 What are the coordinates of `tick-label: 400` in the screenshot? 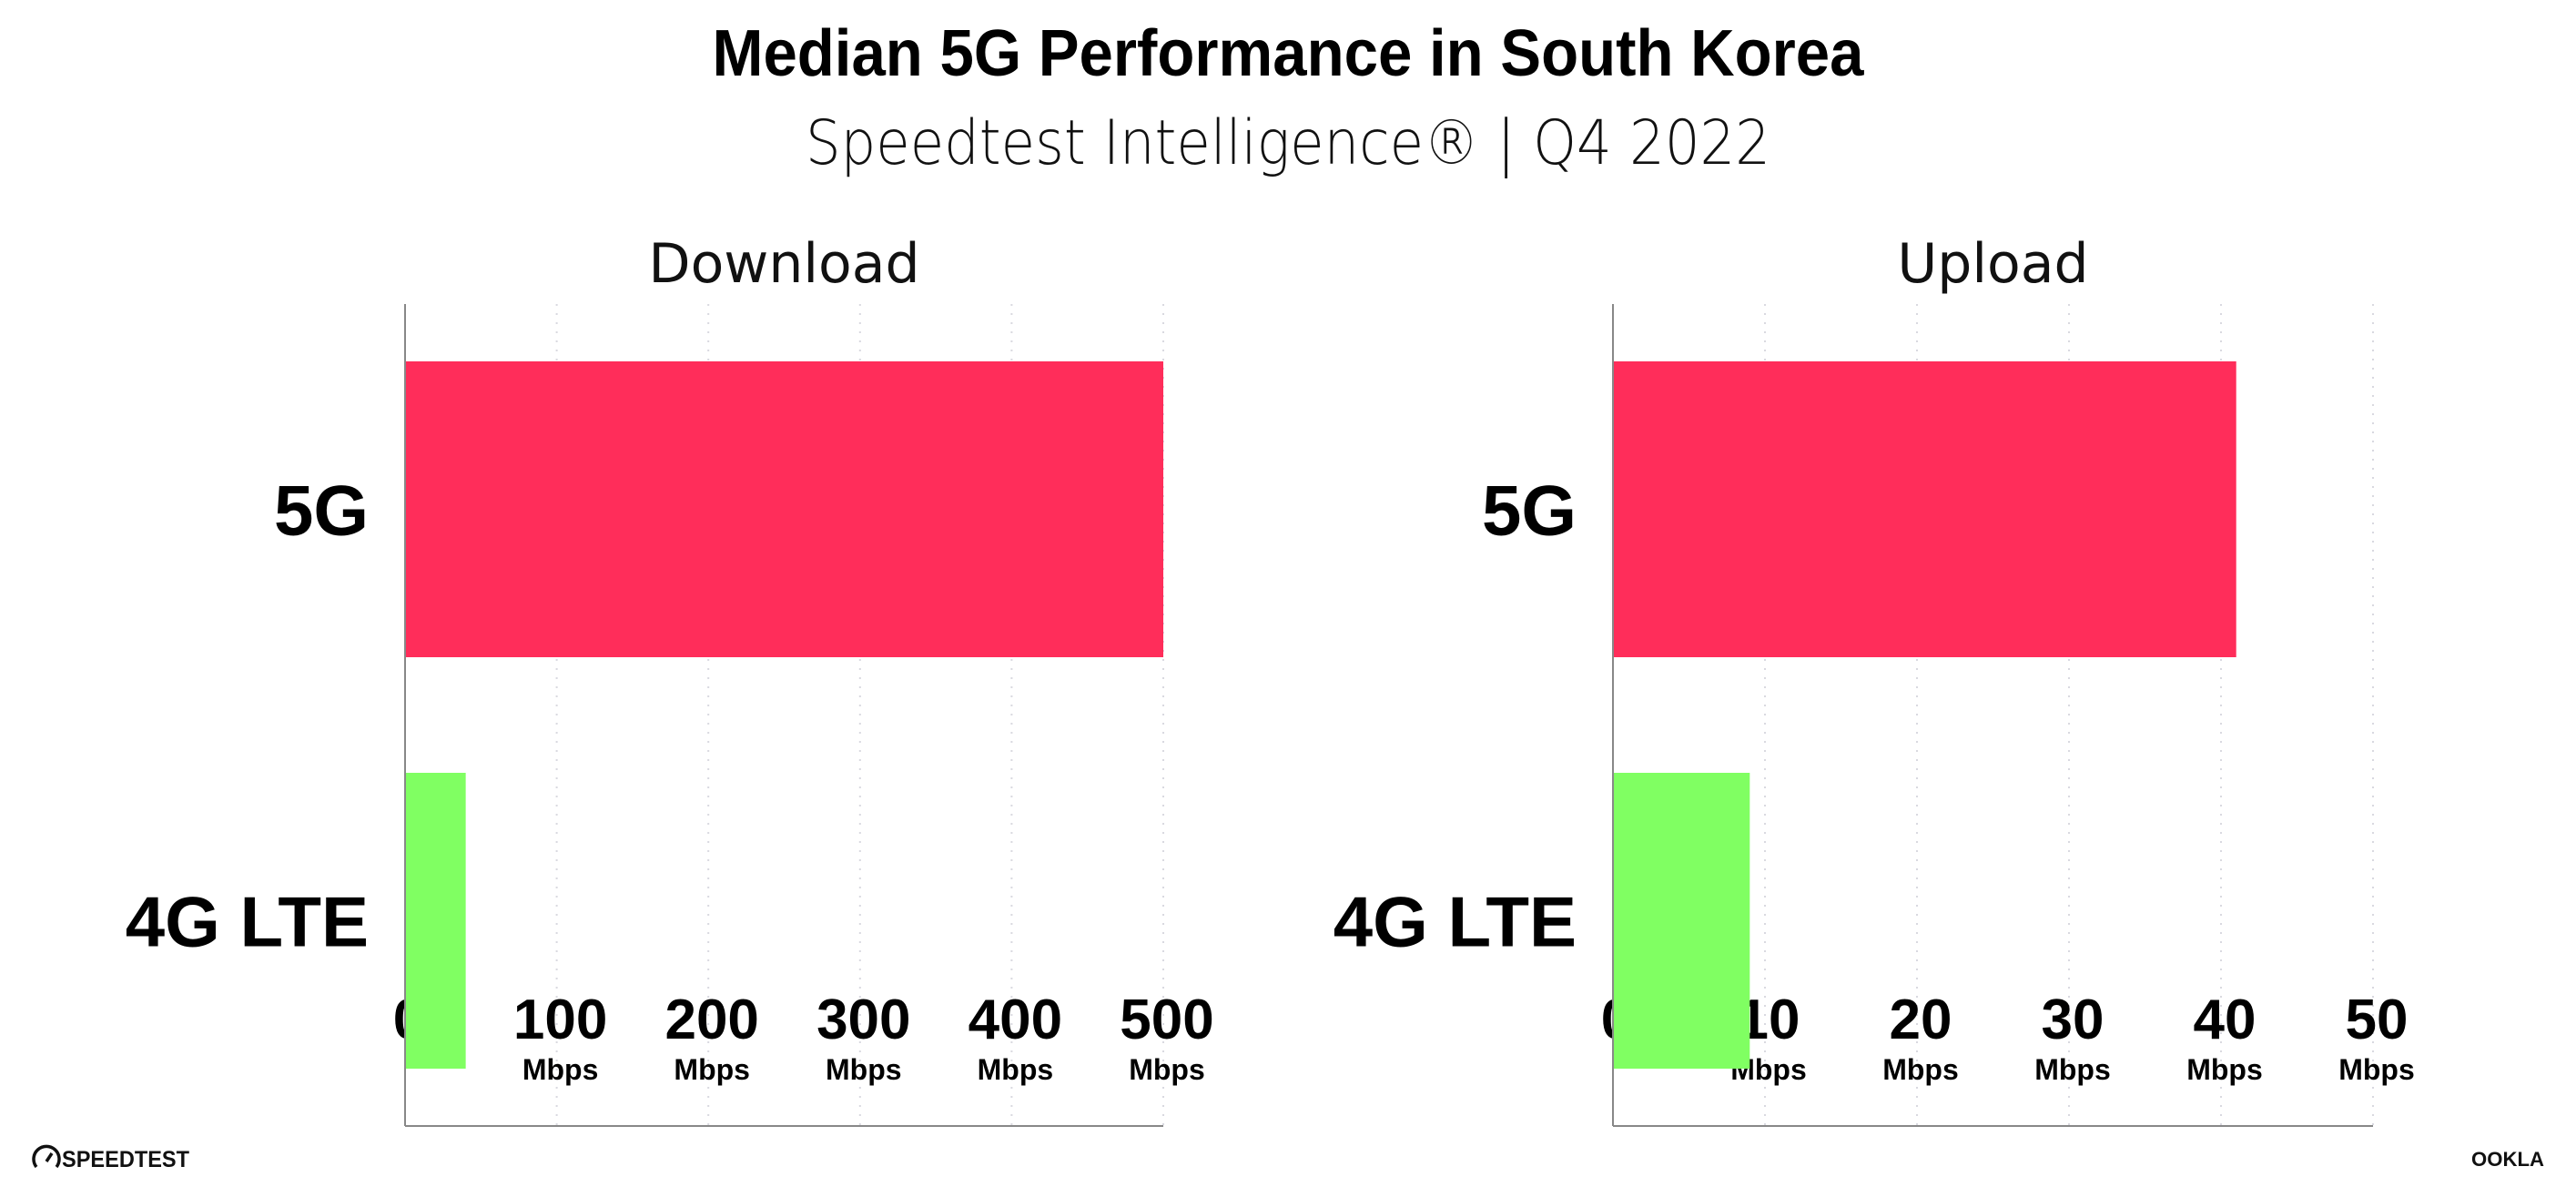 It's located at (1015, 1020).